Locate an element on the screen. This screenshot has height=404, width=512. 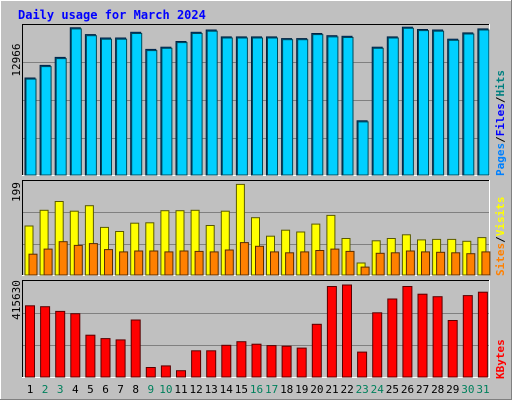
legend-hits: Hits is located at coordinates (500, 83).